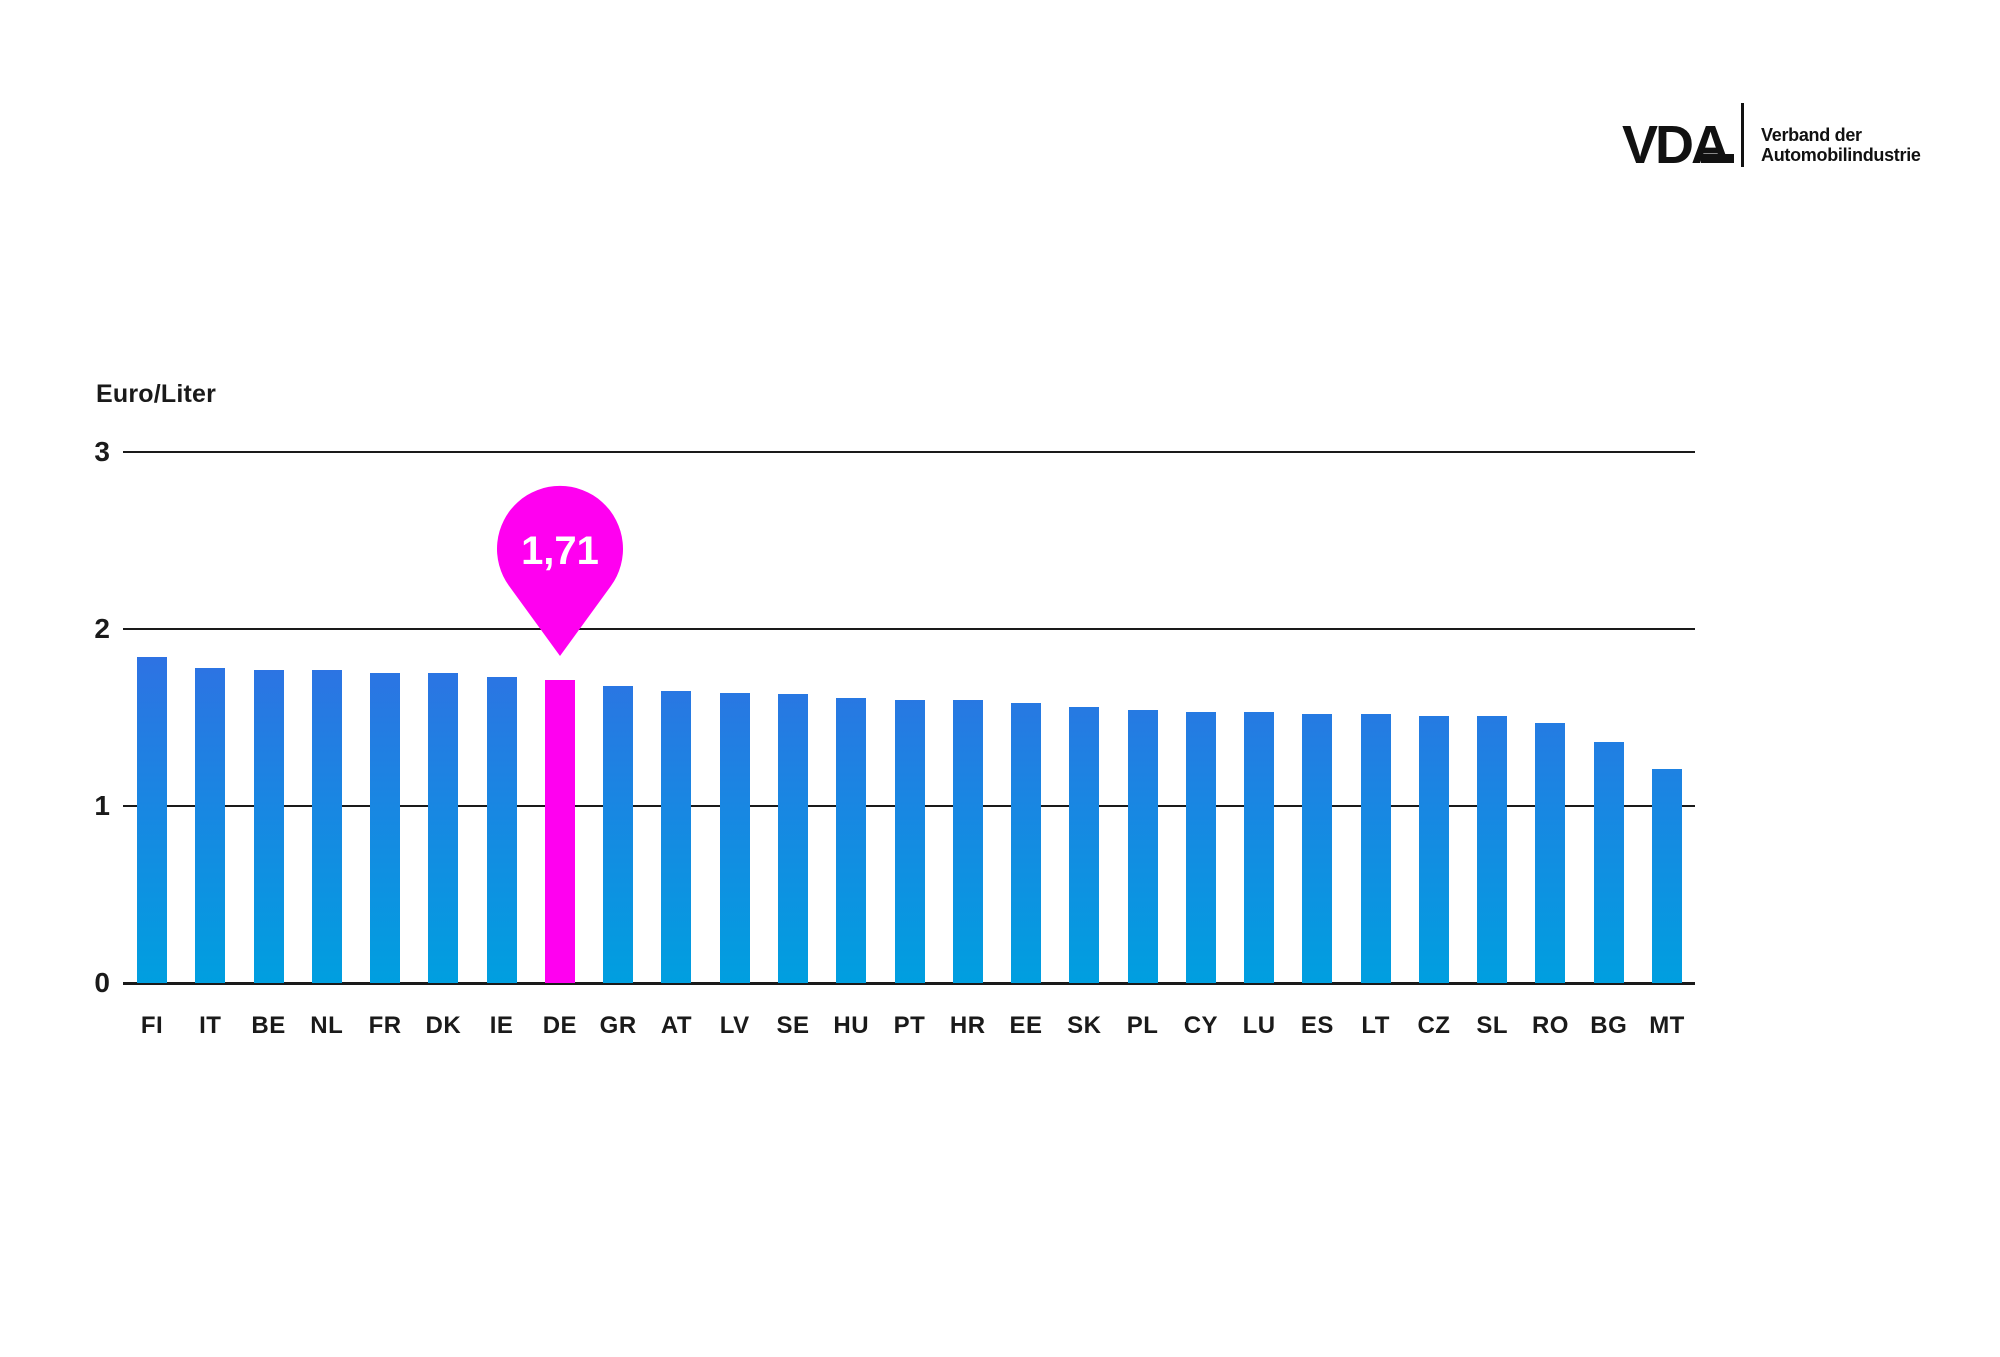 The height and width of the screenshot is (1357, 2000). Describe the element at coordinates (210, 1025) in the screenshot. I see `x-axis-label: IT` at that location.